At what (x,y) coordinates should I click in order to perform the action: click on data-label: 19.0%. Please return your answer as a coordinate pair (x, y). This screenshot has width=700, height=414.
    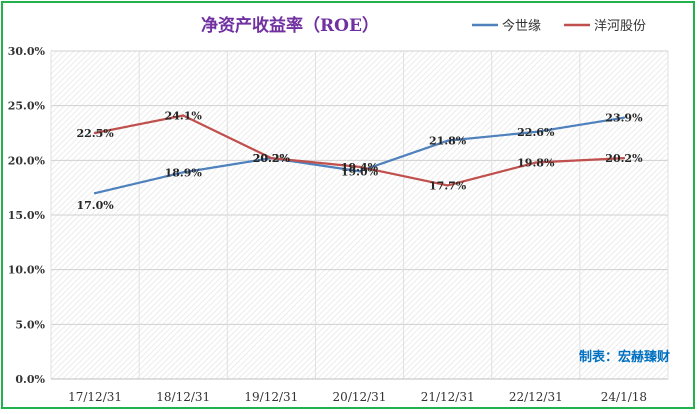
    Looking at the image, I should click on (360, 171).